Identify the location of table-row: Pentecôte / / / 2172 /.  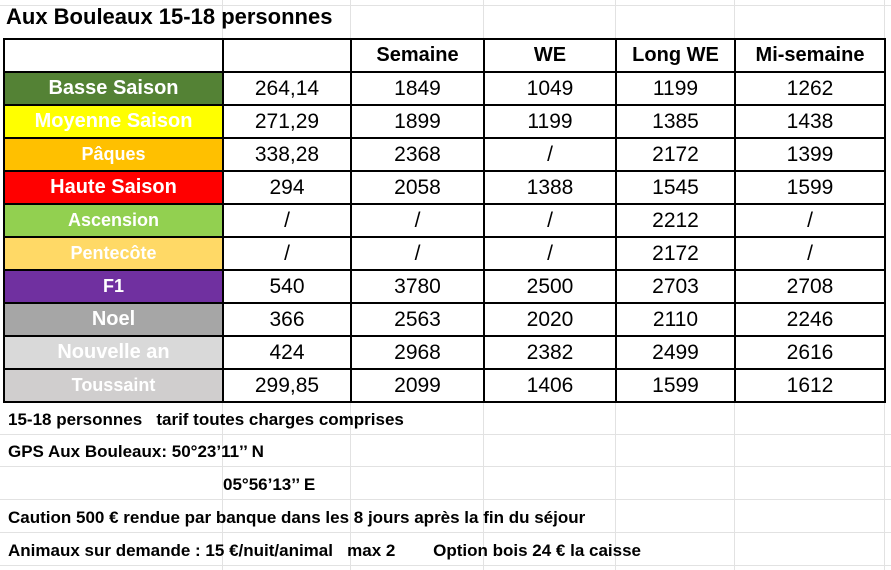
(444, 253).